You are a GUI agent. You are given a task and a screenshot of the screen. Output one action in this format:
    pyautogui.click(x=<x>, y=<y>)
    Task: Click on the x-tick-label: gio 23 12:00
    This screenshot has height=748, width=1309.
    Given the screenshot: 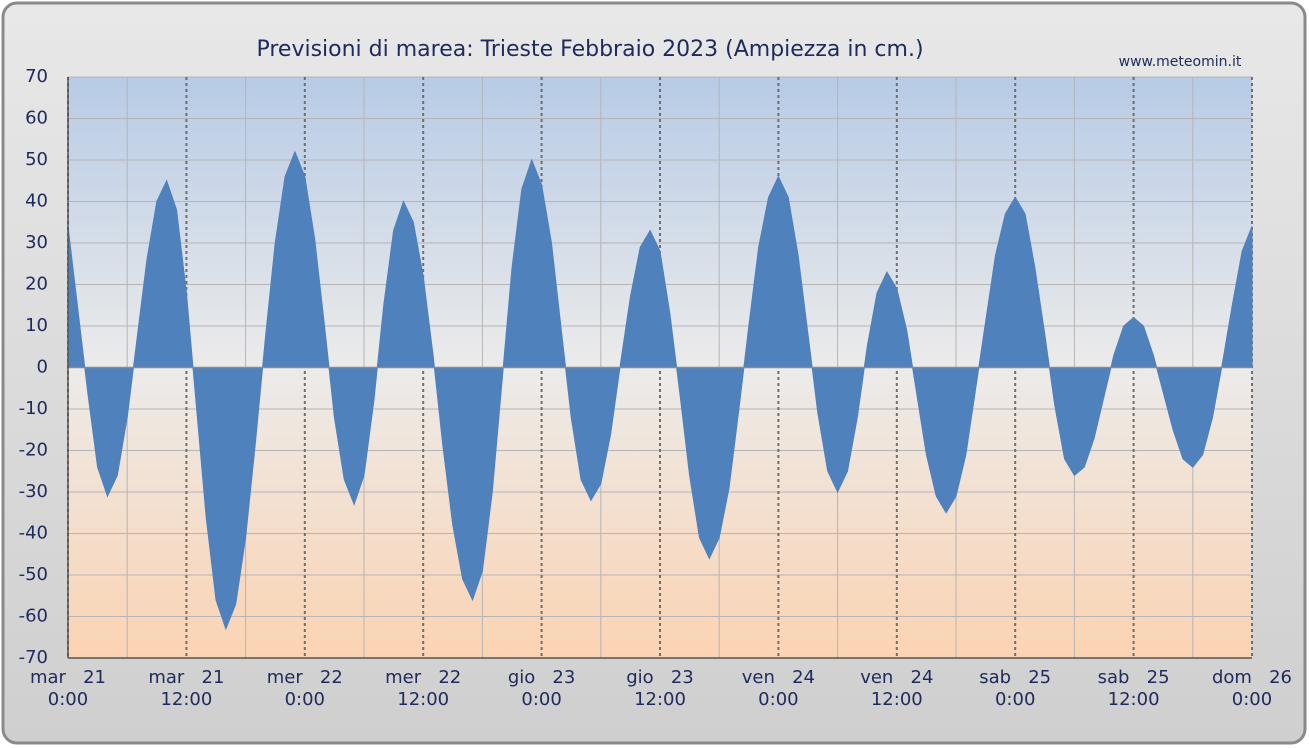 What is the action you would take?
    pyautogui.click(x=660, y=688)
    